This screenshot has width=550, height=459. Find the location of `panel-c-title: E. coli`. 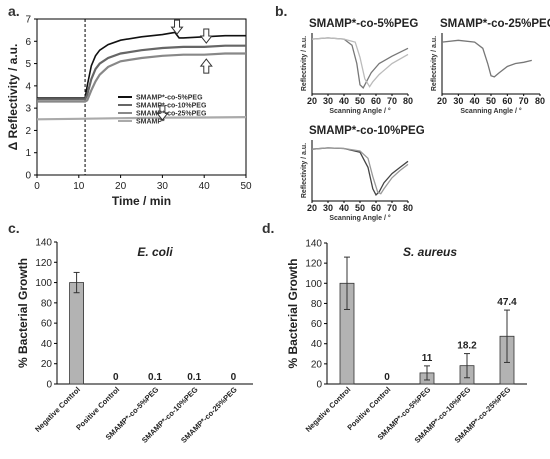

panel-c-title: E. coli is located at coordinates (155, 252).